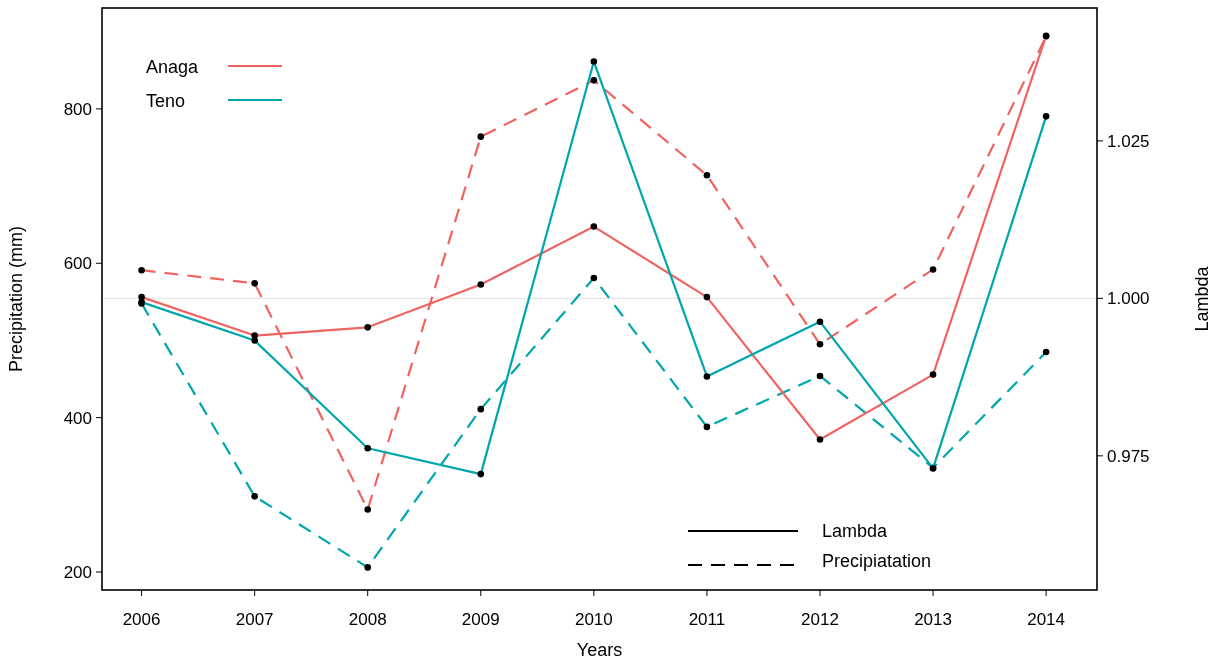 Image resolution: width=1221 pixels, height=660 pixels. What do you see at coordinates (254, 619) in the screenshot?
I see `x-tick-label: 2007` at bounding box center [254, 619].